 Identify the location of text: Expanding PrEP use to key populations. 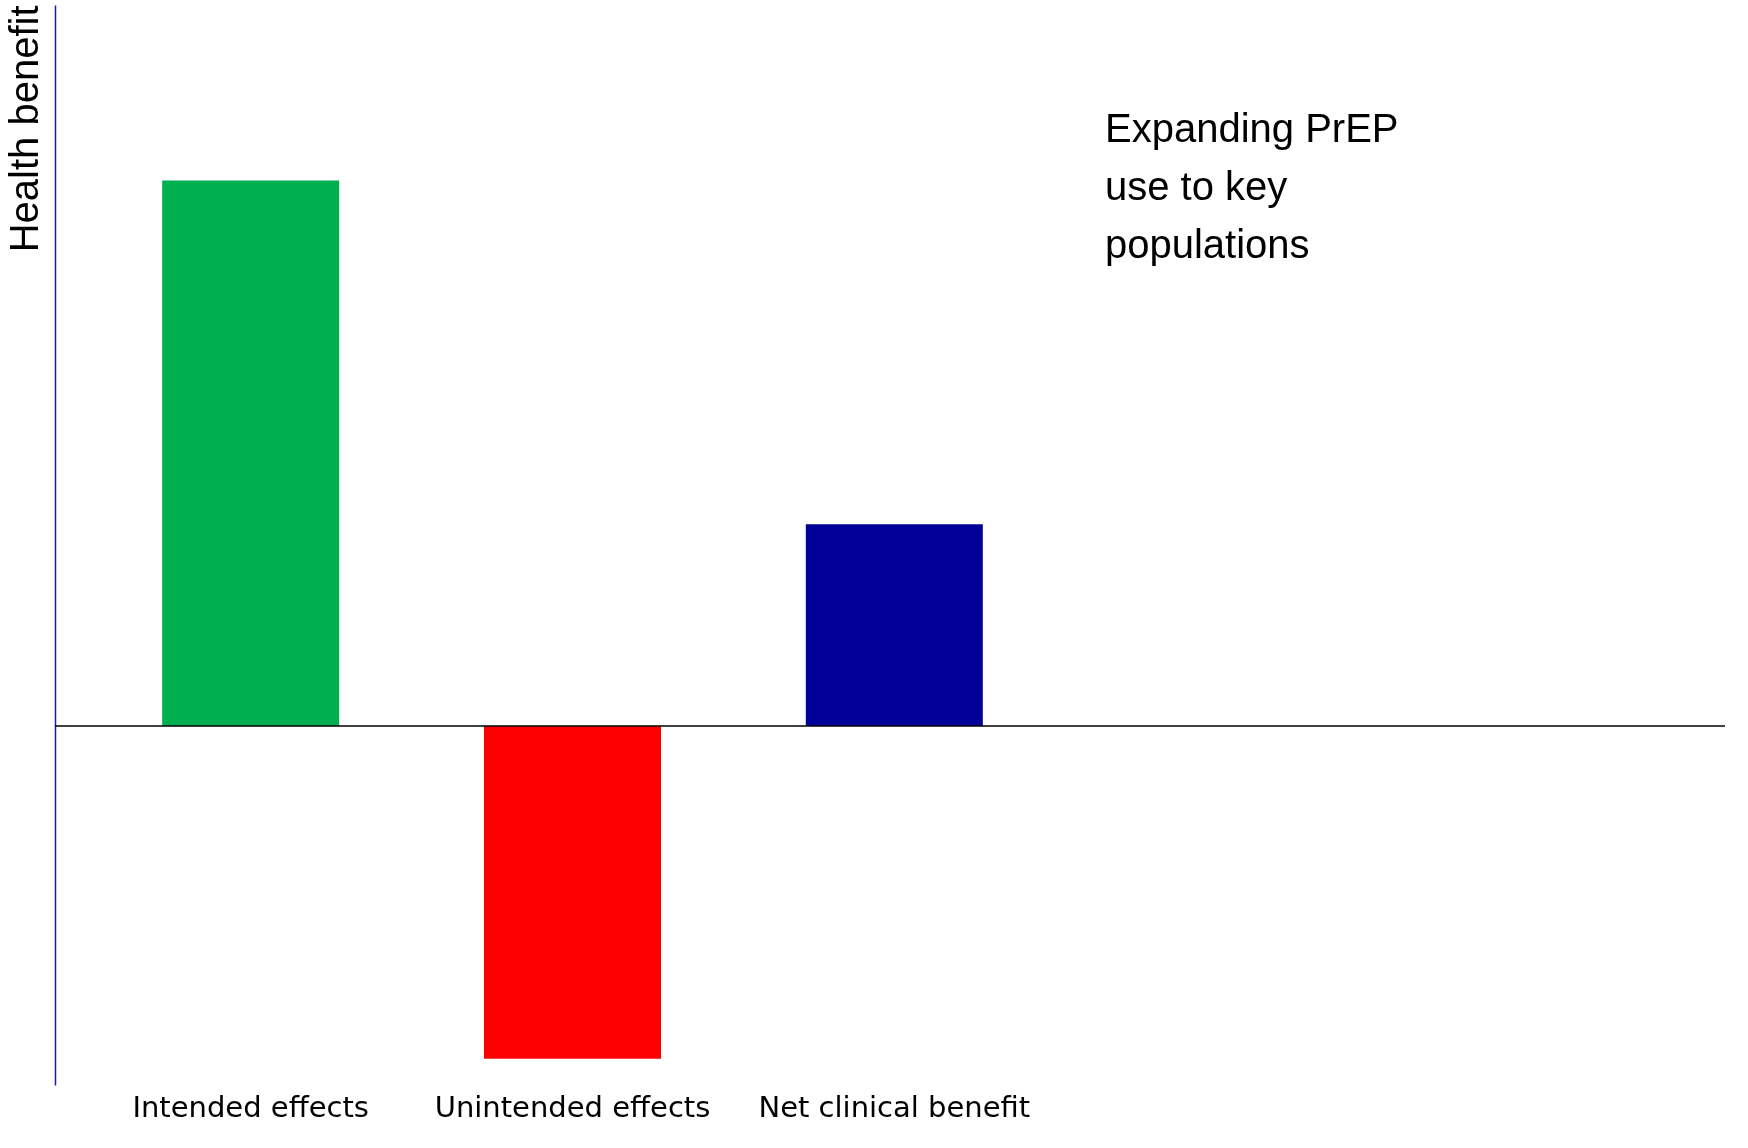
(1252, 186).